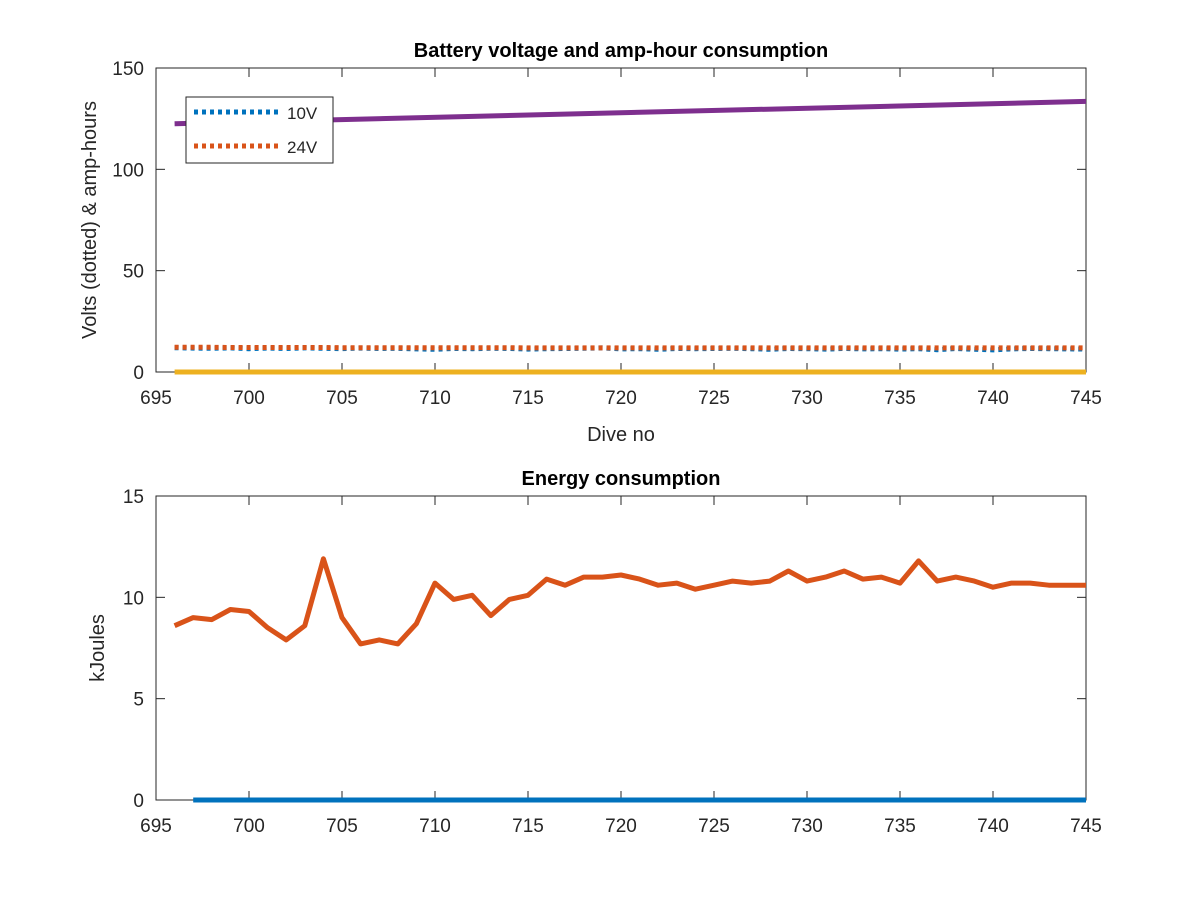 This screenshot has width=1200, height=900. I want to click on energy-x-tick-label: 725, so click(714, 826).